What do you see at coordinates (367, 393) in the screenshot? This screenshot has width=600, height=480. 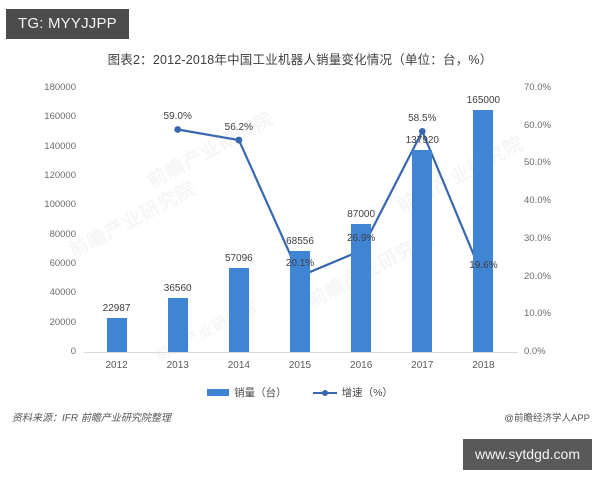 I see `legend-label-growth: 增速（%）` at bounding box center [367, 393].